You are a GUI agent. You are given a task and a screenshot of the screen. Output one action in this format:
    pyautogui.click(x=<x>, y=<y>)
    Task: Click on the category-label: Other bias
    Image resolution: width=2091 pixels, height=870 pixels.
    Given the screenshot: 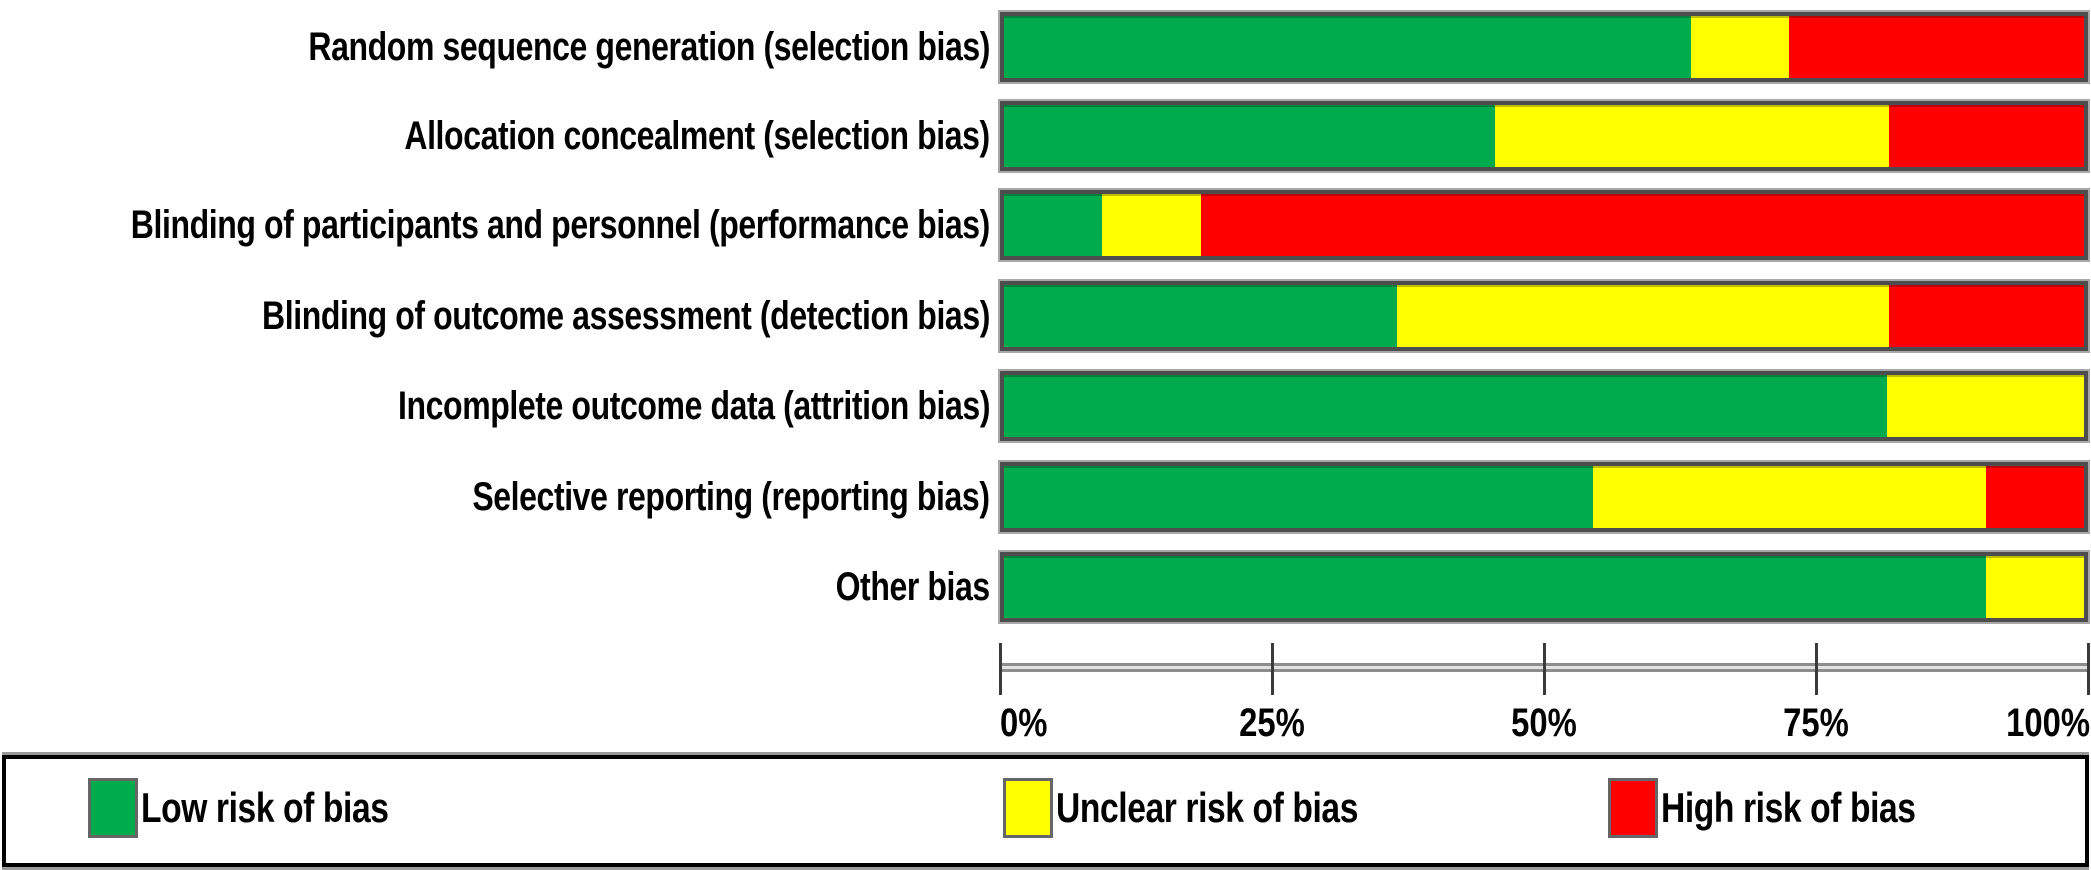 What is the action you would take?
    pyautogui.click(x=913, y=587)
    